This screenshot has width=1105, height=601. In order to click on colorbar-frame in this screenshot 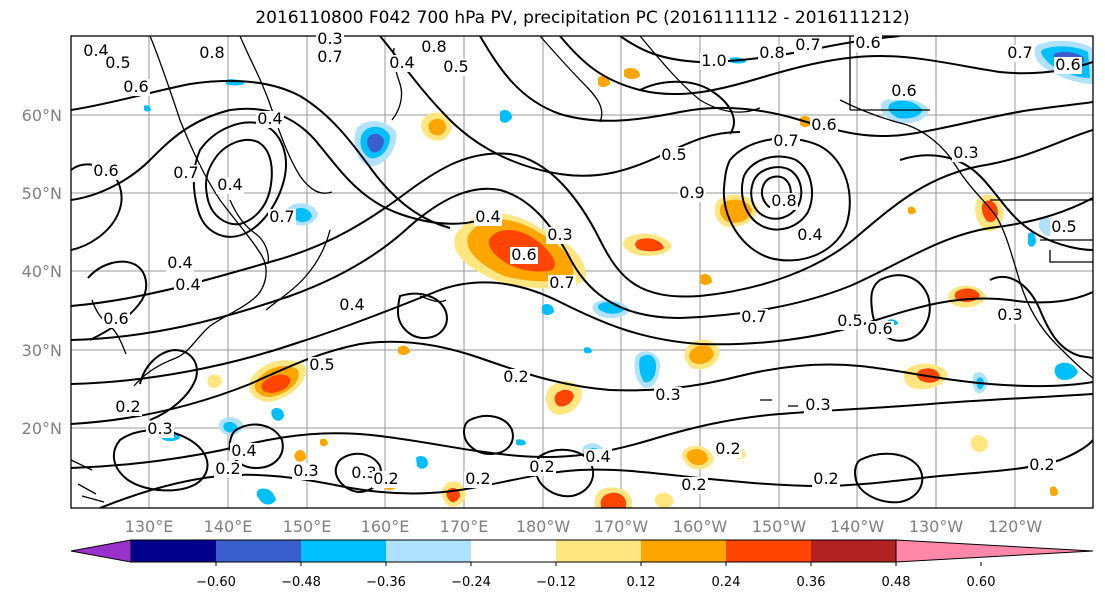, I will do `click(513, 551)`.